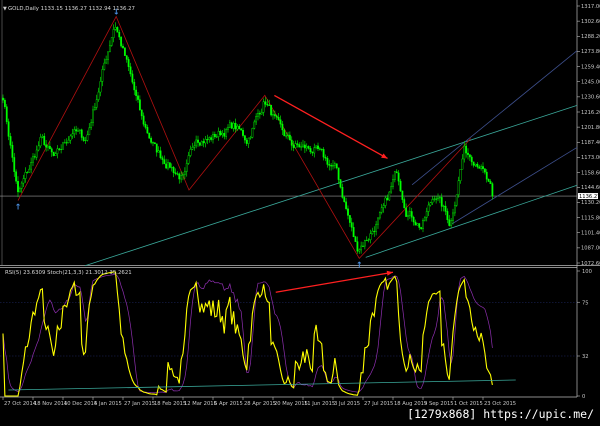 This screenshot has width=600, height=426. Describe the element at coordinates (139, 404) in the screenshot. I see `time-tick-label: 27 Jan 2015` at that location.